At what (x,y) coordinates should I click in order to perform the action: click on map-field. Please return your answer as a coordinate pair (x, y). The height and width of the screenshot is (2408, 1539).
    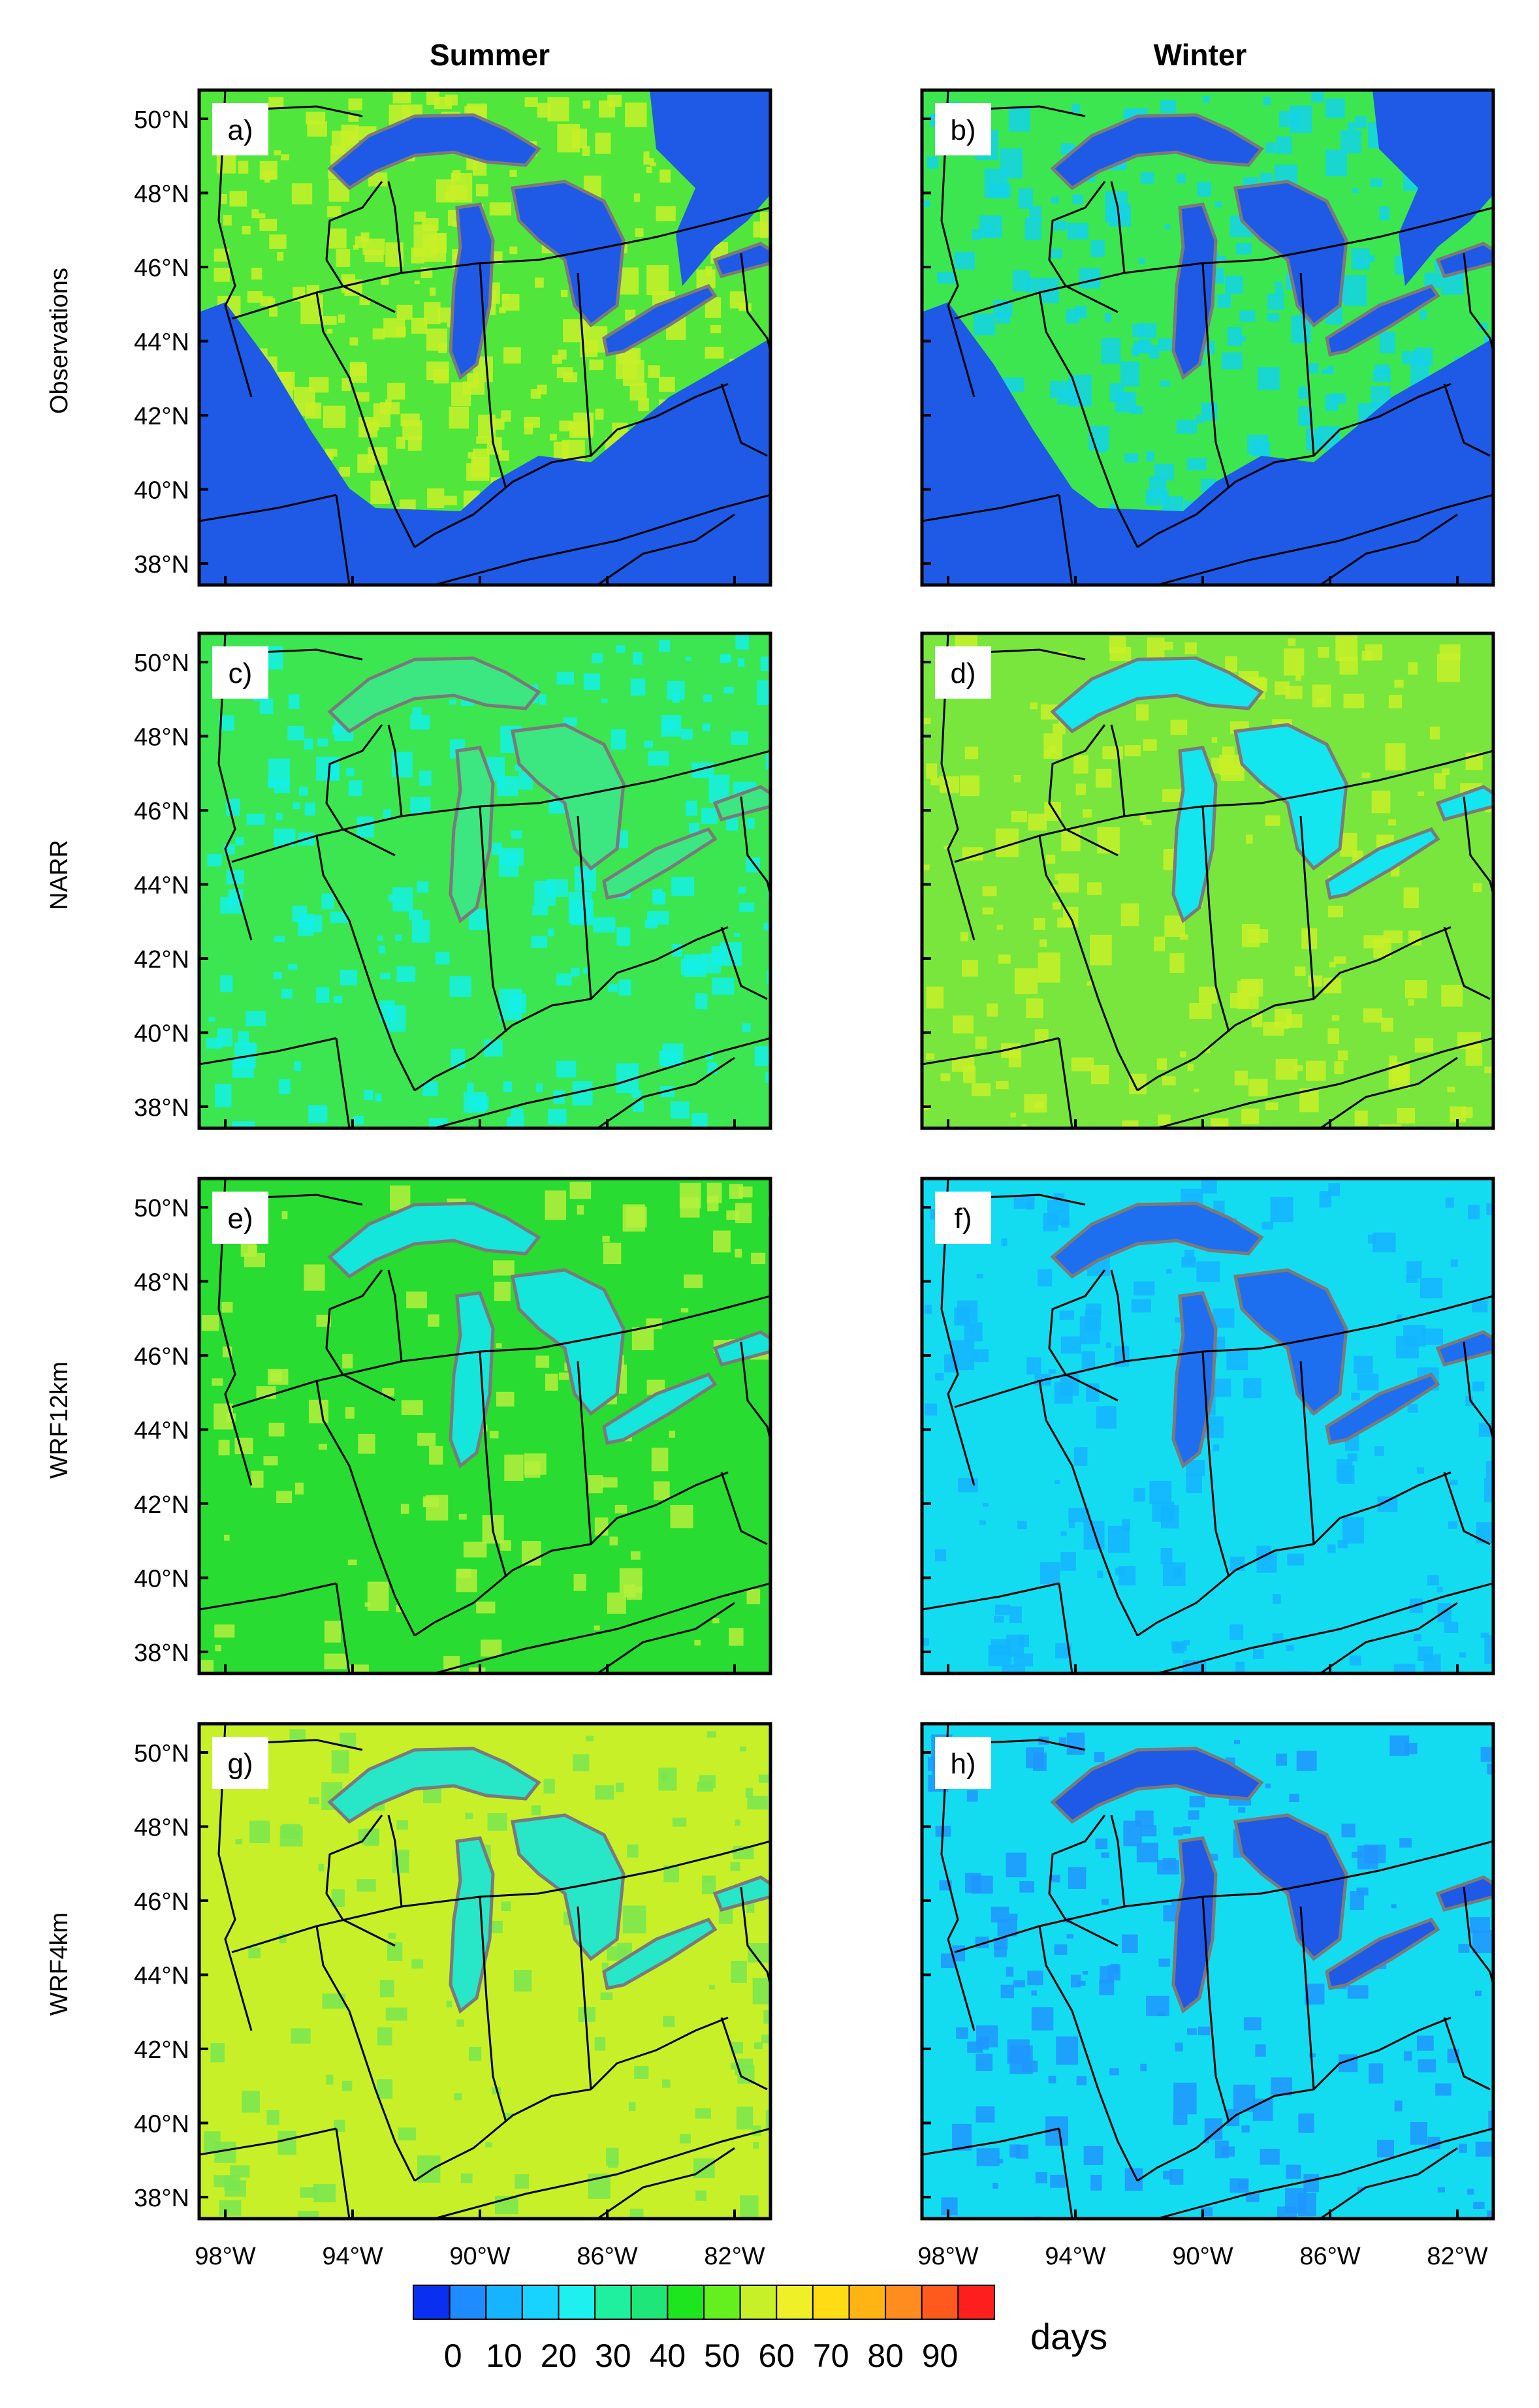
    Looking at the image, I should click on (1207, 880).